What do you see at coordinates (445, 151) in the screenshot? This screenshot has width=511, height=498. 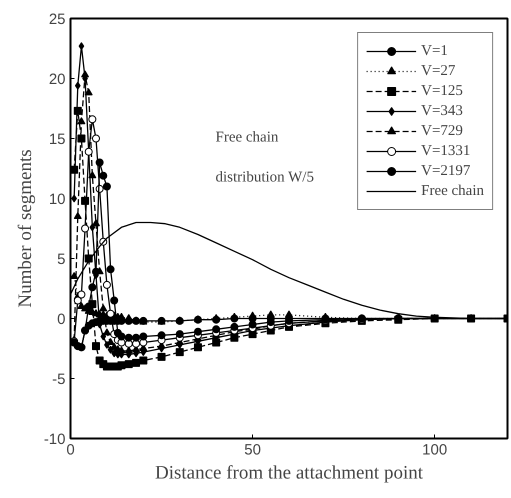 I see `legend-label: V=1331` at bounding box center [445, 151].